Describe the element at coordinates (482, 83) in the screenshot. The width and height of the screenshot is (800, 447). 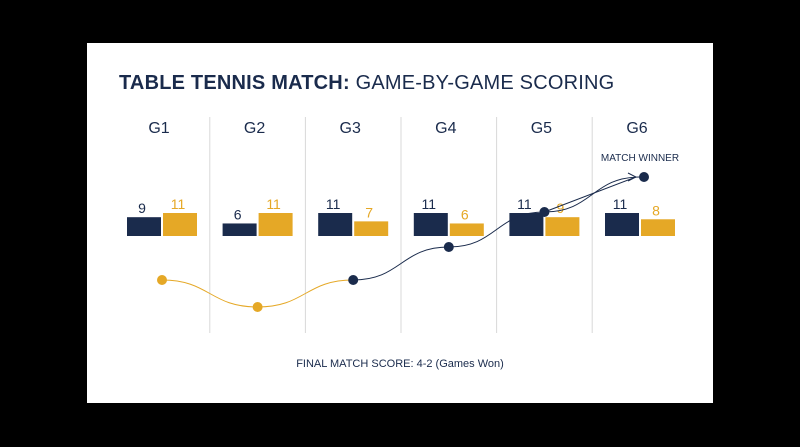
I see `chart-title-rest: GAME-BY-GAME SCORING` at that location.